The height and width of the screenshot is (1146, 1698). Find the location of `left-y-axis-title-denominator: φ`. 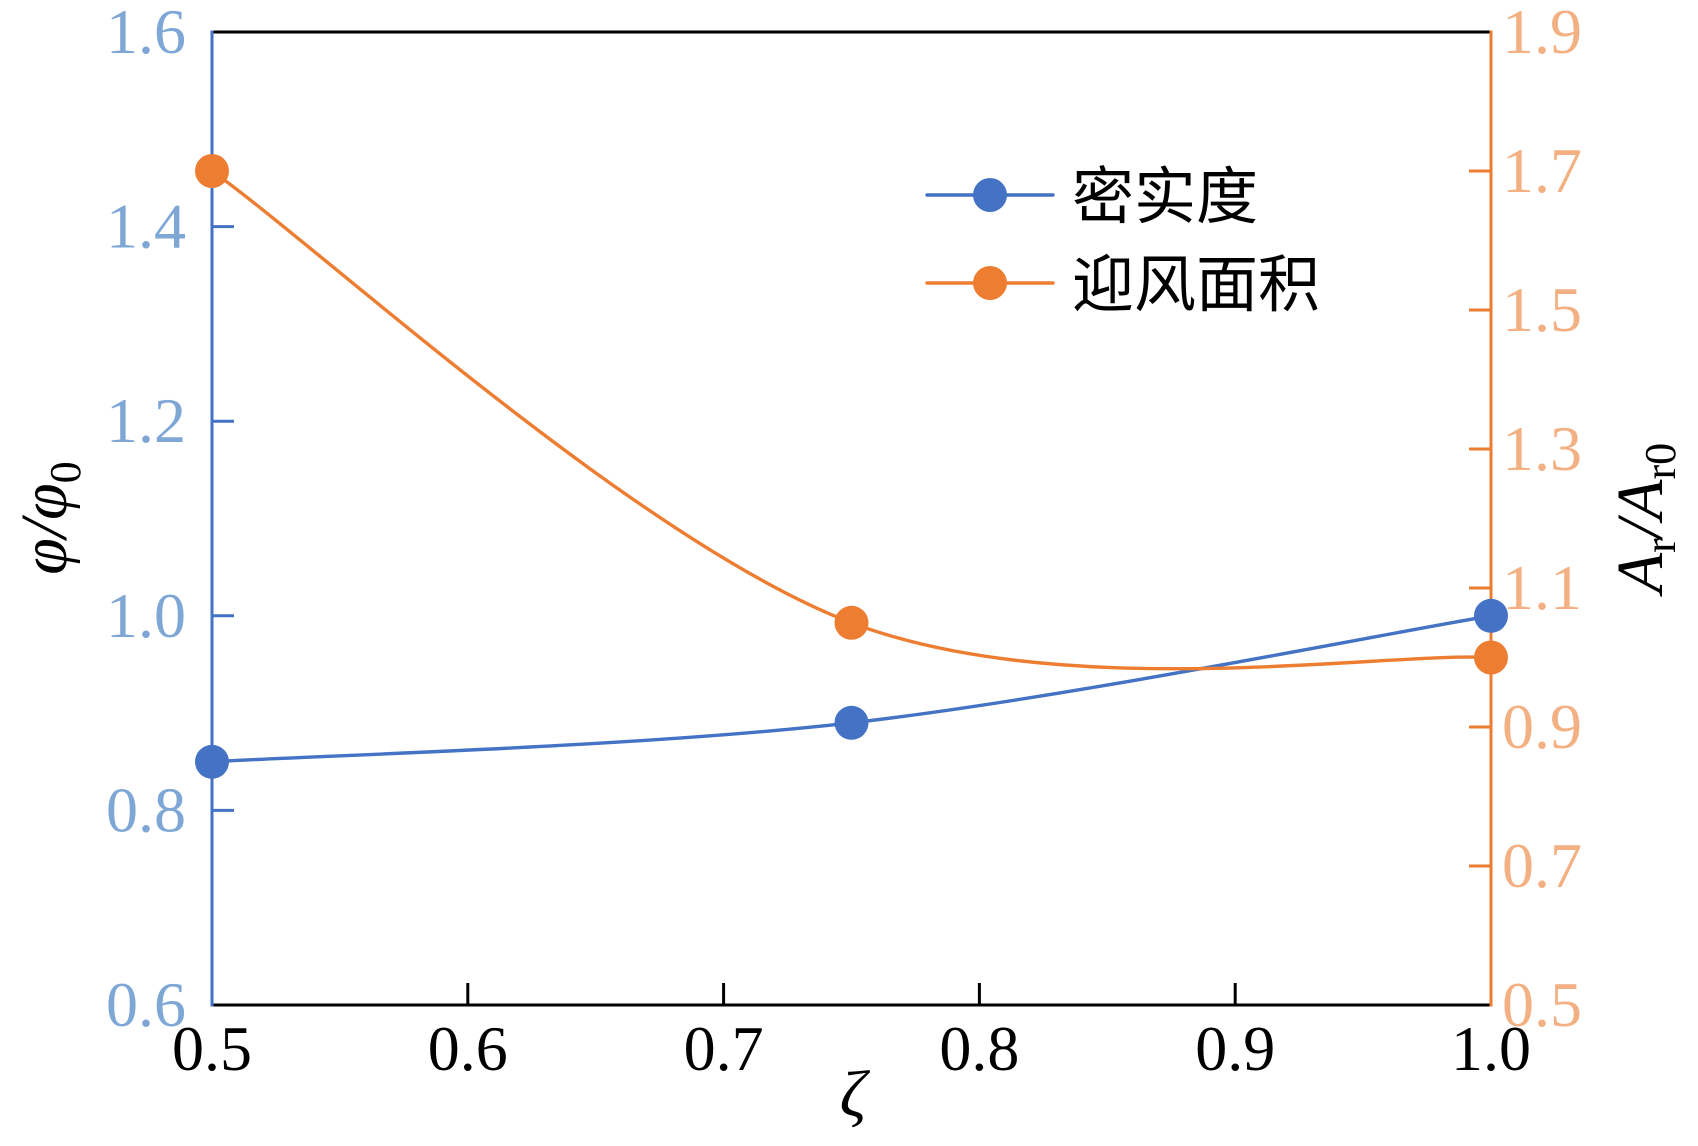

left-y-axis-title-denominator: φ is located at coordinates (44, 501).